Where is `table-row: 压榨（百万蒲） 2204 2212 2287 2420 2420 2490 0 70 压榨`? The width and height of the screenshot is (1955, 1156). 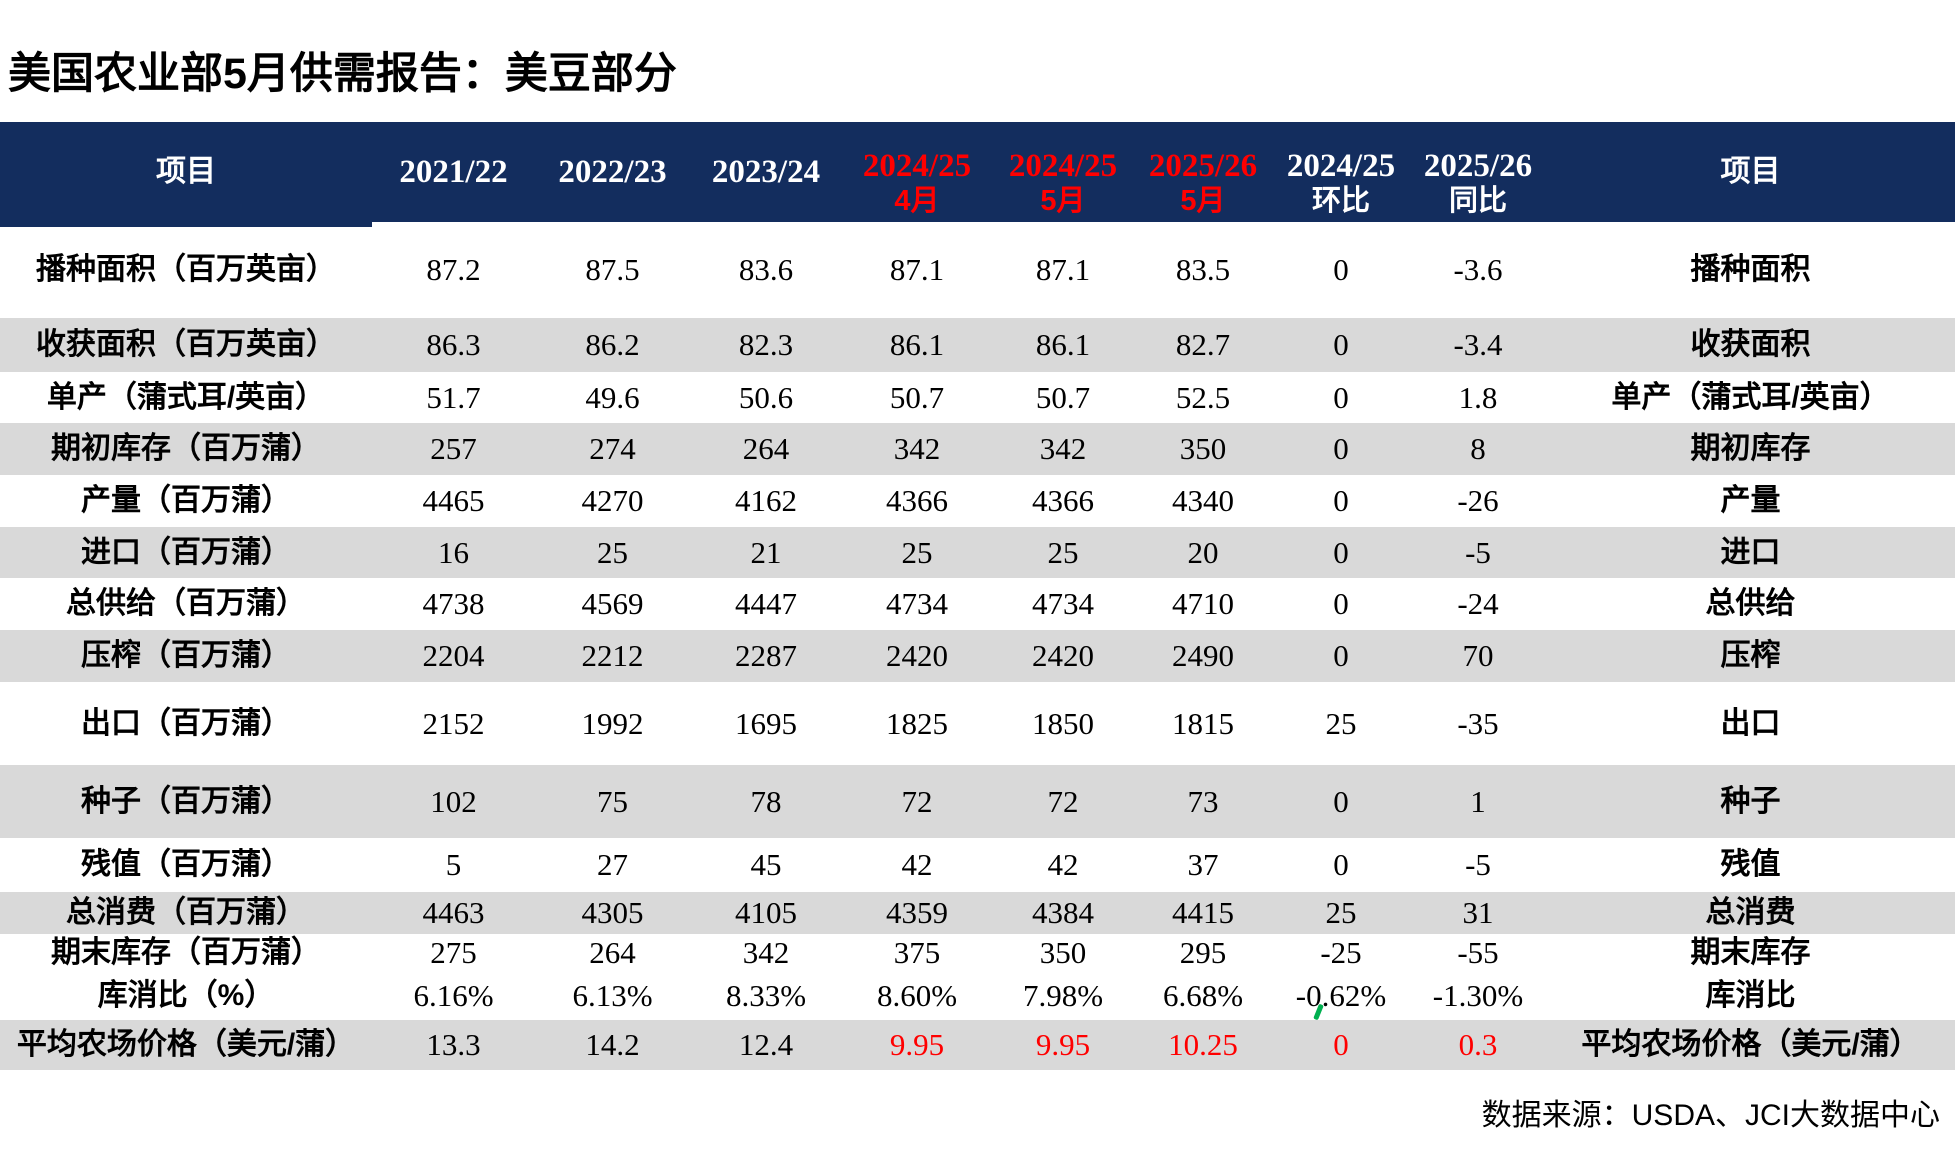 table-row: 压榨（百万蒲） 2204 2212 2287 2420 2420 2490 0 70 压榨 is located at coordinates (977, 656).